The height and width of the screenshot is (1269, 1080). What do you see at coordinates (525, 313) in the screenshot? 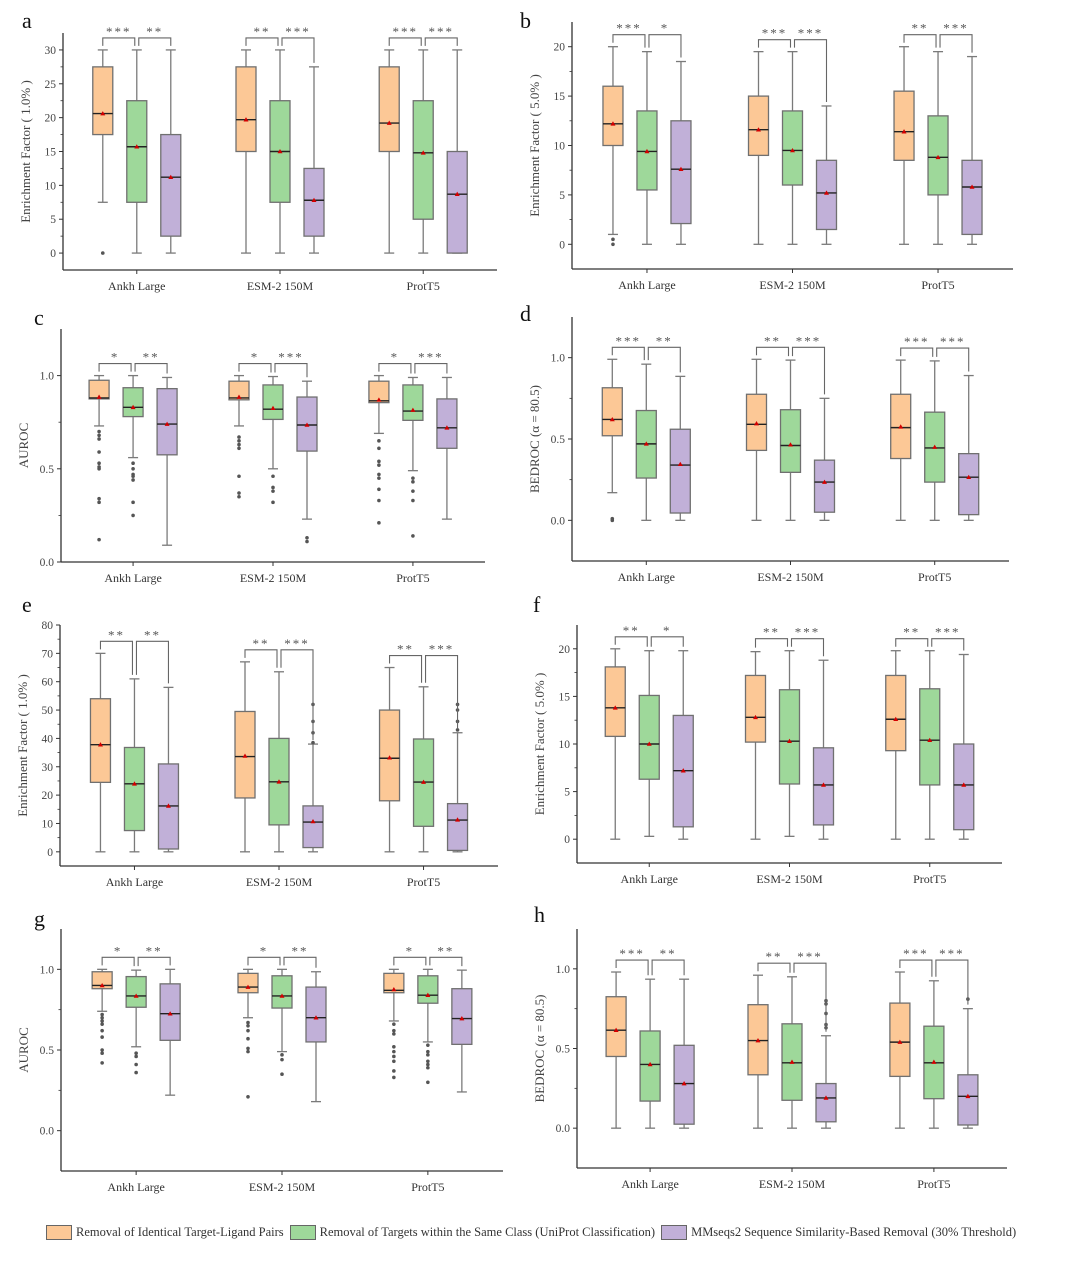
I see `panel-letter: d` at bounding box center [525, 313].